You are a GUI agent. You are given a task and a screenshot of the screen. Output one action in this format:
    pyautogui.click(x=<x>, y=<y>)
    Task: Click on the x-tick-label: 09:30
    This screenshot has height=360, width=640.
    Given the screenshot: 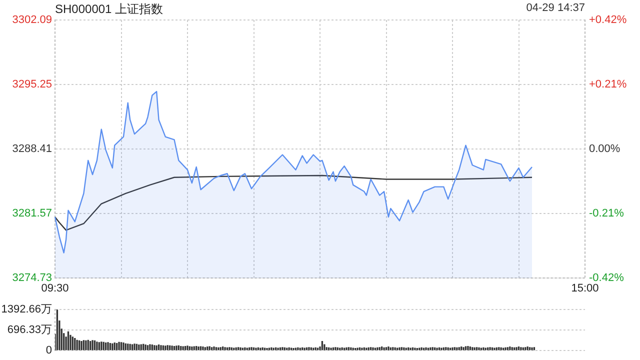 What is the action you would take?
    pyautogui.click(x=55, y=288)
    